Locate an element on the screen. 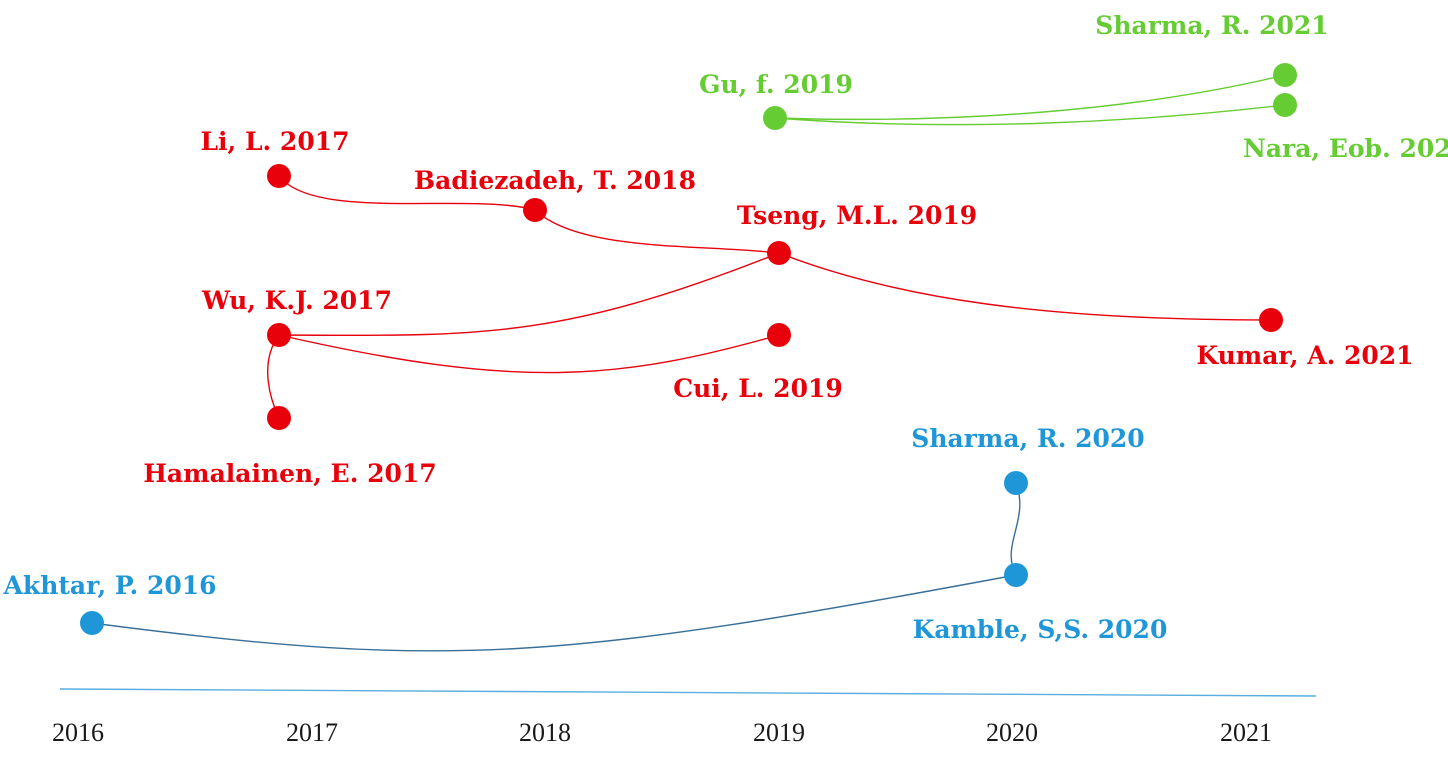  node-kamble2020 is located at coordinates (1016, 575).